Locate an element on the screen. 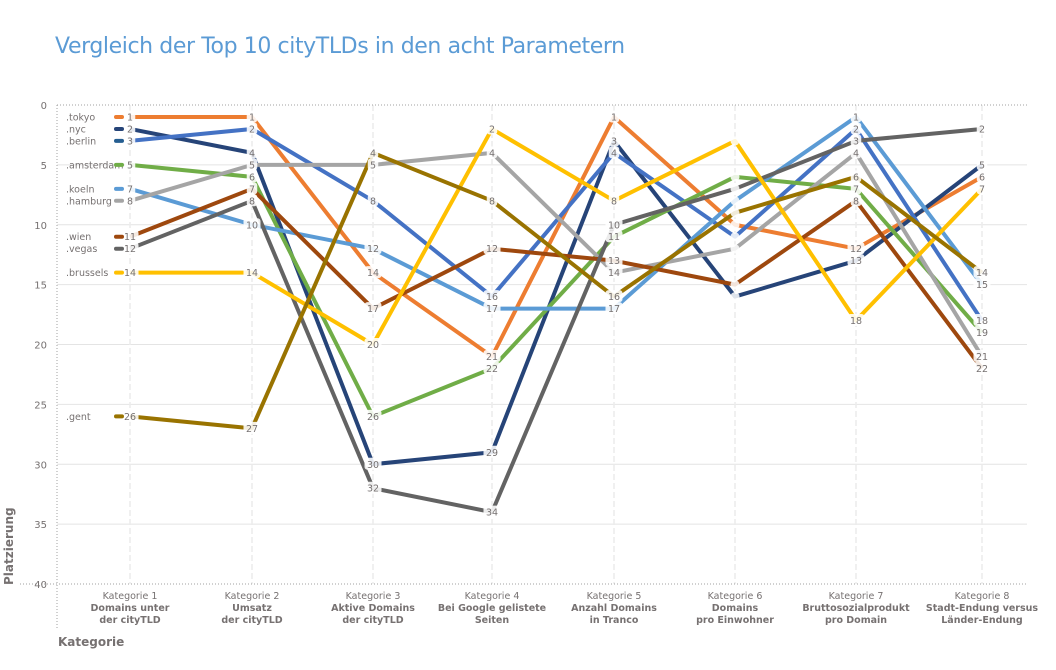  x-tick-sublabel: pro Domain is located at coordinates (856, 620).